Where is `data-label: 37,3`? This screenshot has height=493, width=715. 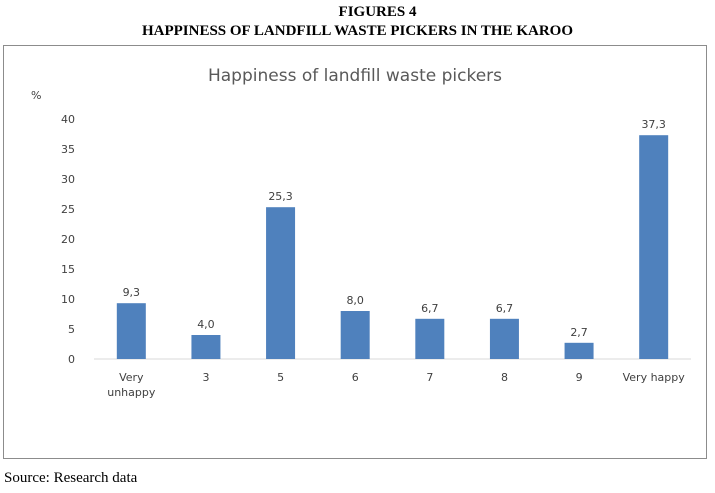 data-label: 37,3 is located at coordinates (653, 124).